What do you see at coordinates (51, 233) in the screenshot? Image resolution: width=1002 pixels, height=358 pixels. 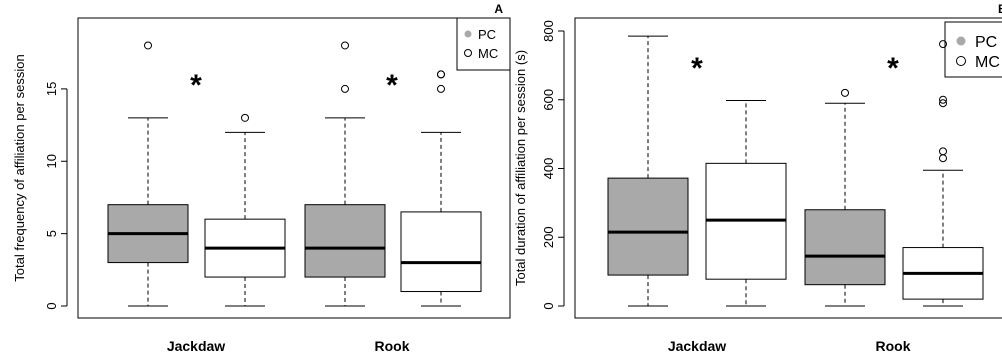 I see `y-tick-label: 5` at bounding box center [51, 233].